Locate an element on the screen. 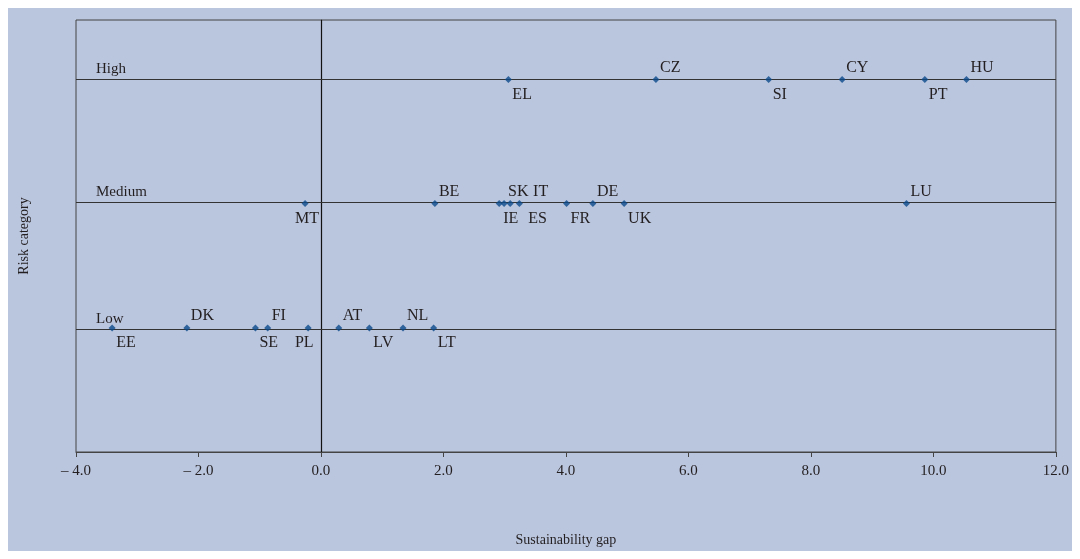 This screenshot has width=1080, height=559. annotation: UK is located at coordinates (640, 218).